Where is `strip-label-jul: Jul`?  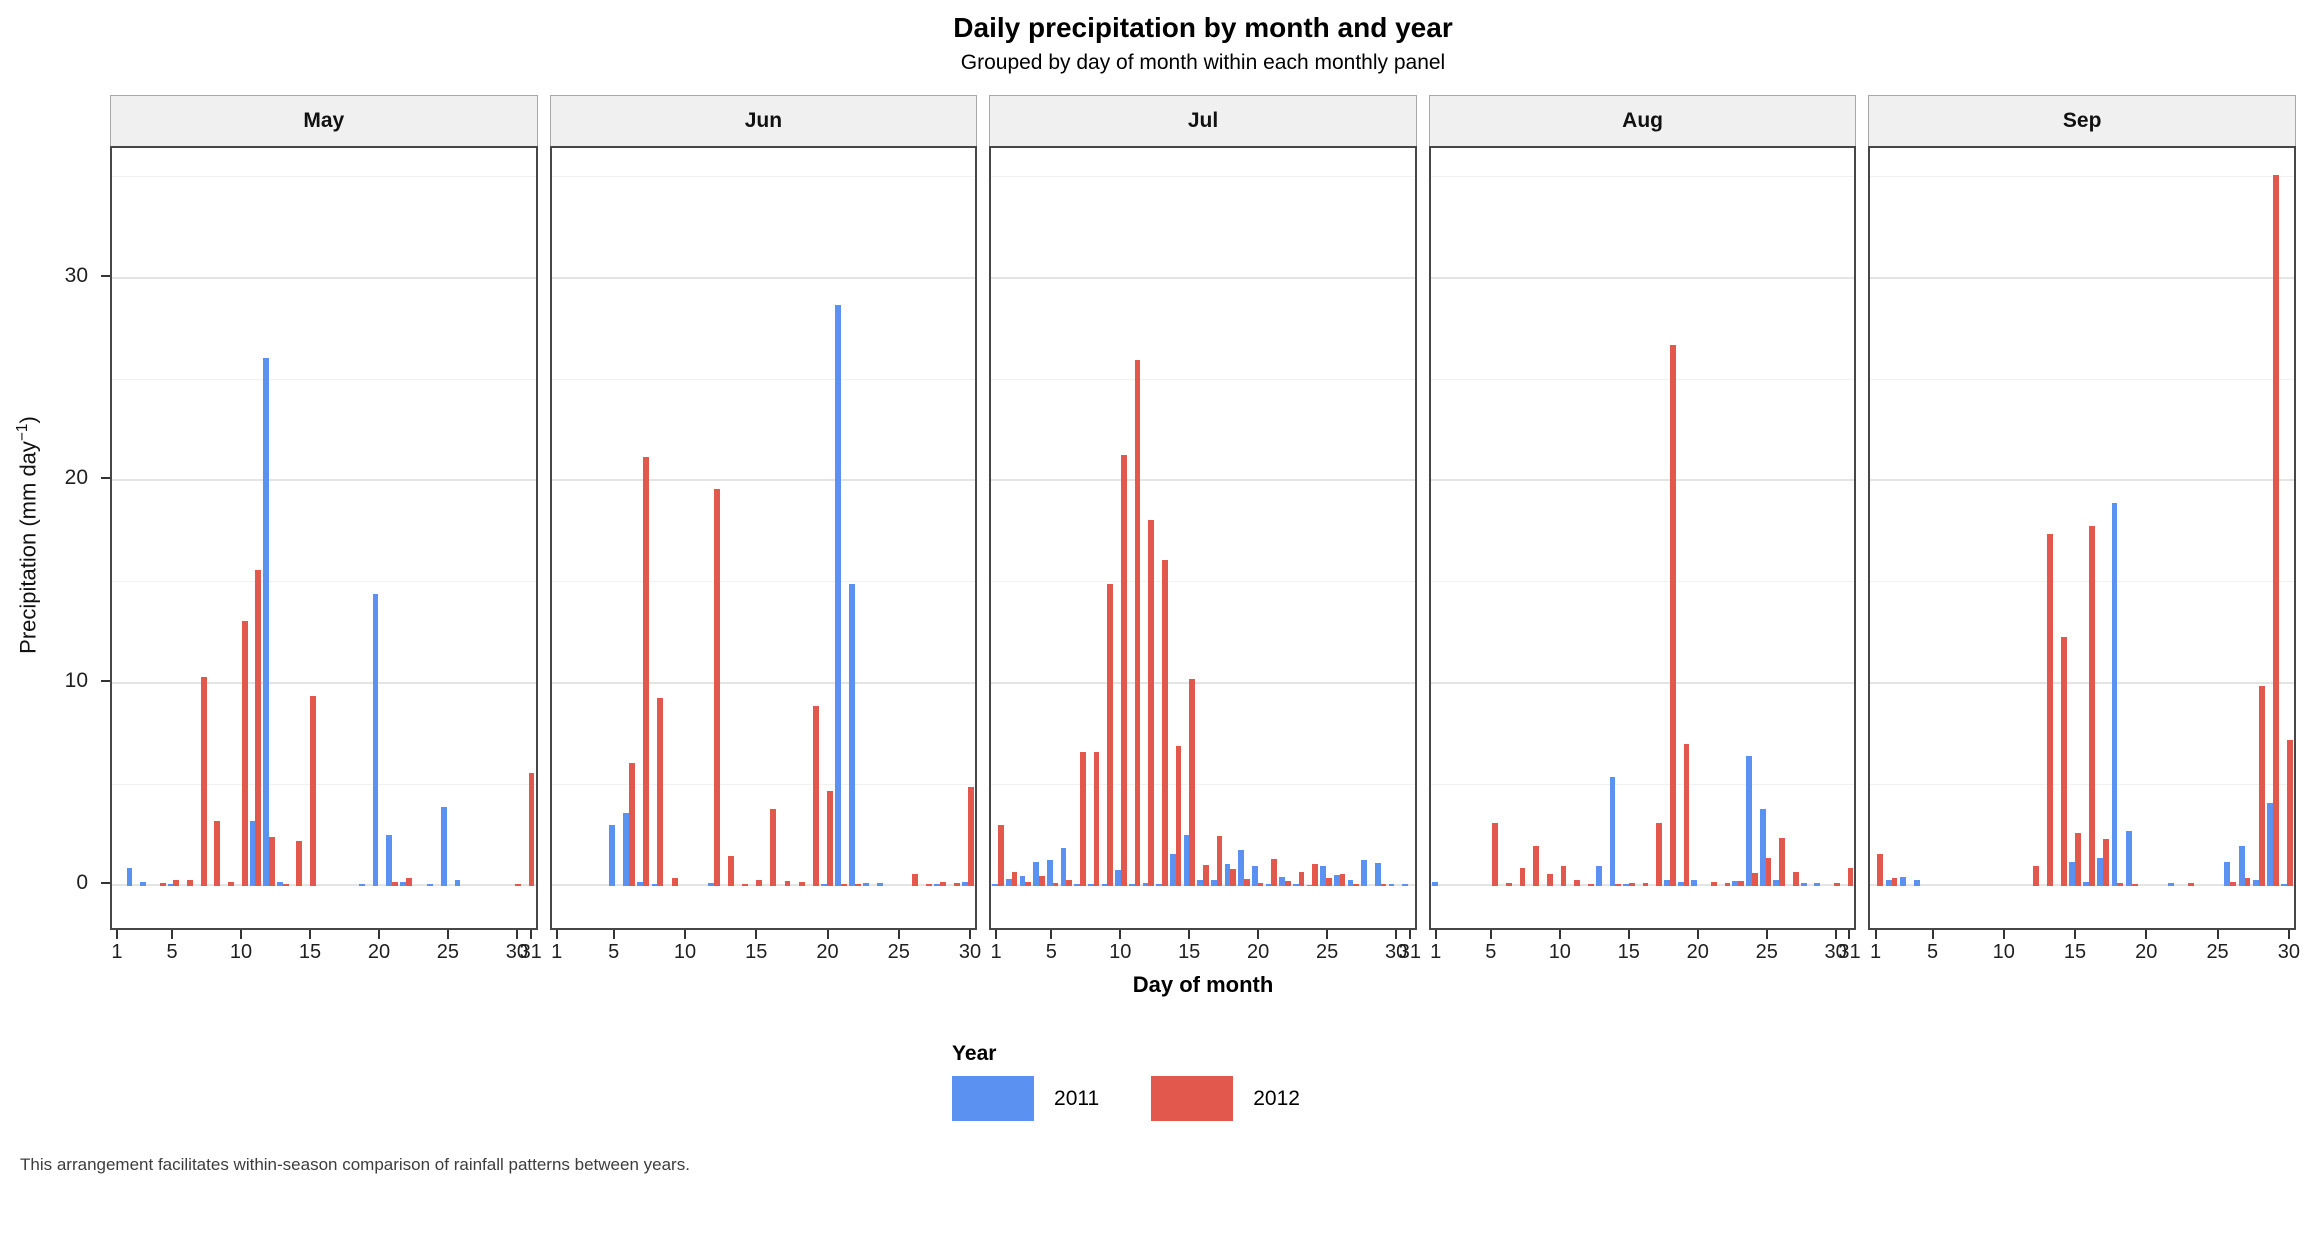
strip-label-jul: Jul is located at coordinates (1203, 120).